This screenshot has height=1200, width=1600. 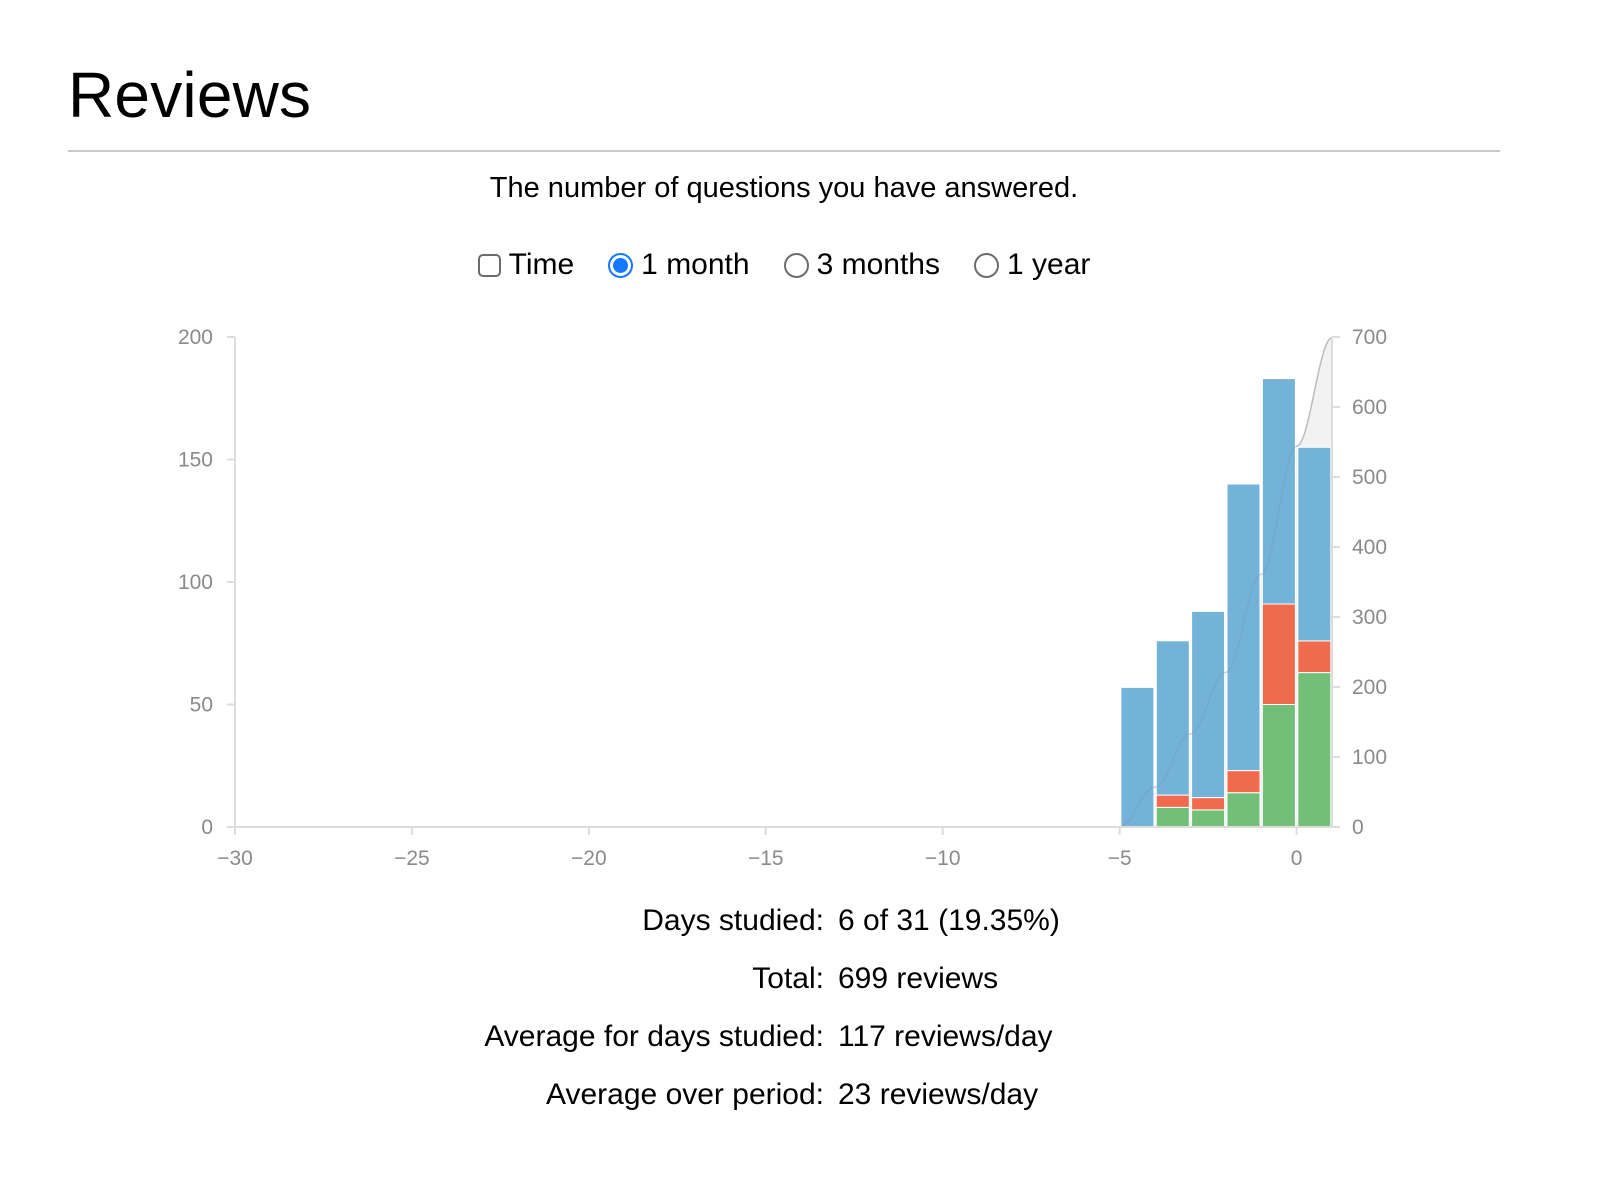 I want to click on page-title: Reviews, so click(x=190, y=95).